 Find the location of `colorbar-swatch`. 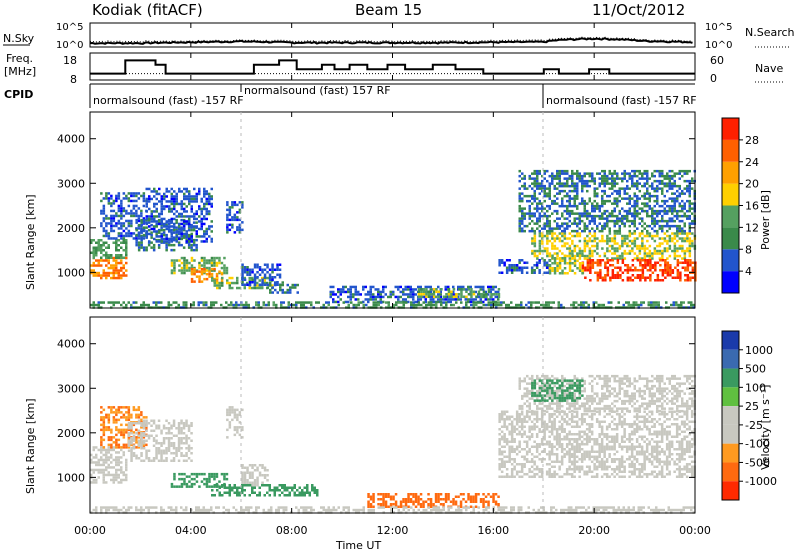

colorbar-swatch is located at coordinates (730, 282).